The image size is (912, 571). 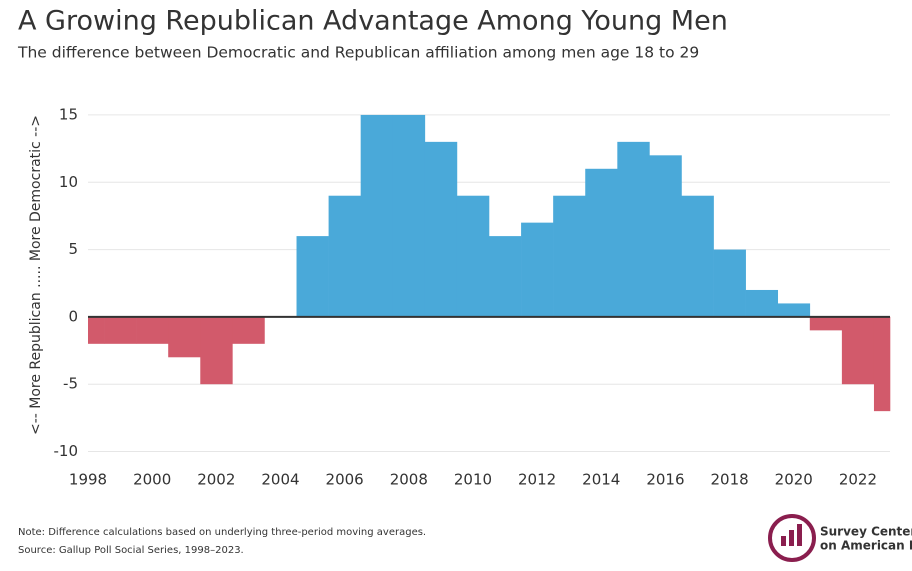 I want to click on x-tick-label: 2000, so click(x=152, y=480).